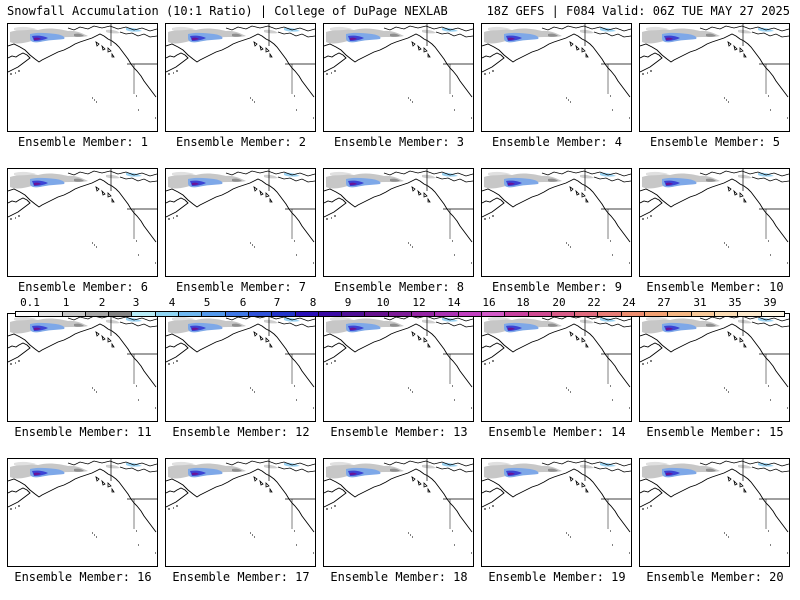 The image size is (800, 600). Describe the element at coordinates (715, 577) in the screenshot. I see `ensemble-member-label: Ensemble Member: 20` at that location.